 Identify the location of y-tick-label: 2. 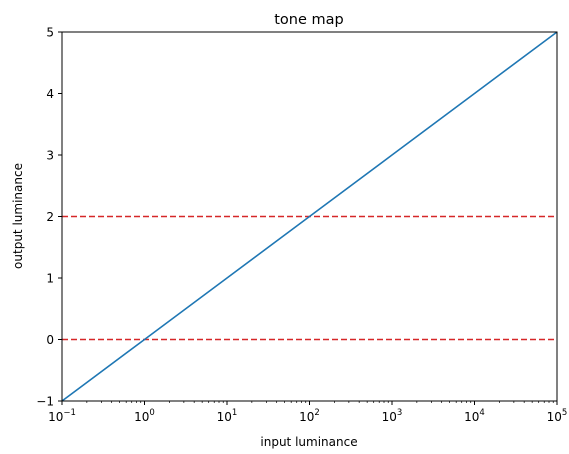
(50, 217).